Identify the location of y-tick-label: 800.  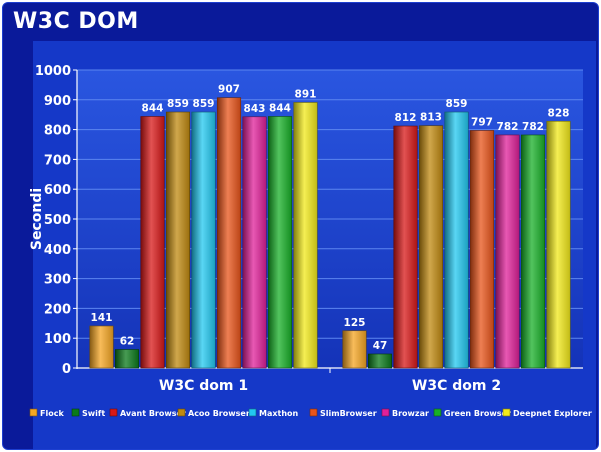
(57, 131).